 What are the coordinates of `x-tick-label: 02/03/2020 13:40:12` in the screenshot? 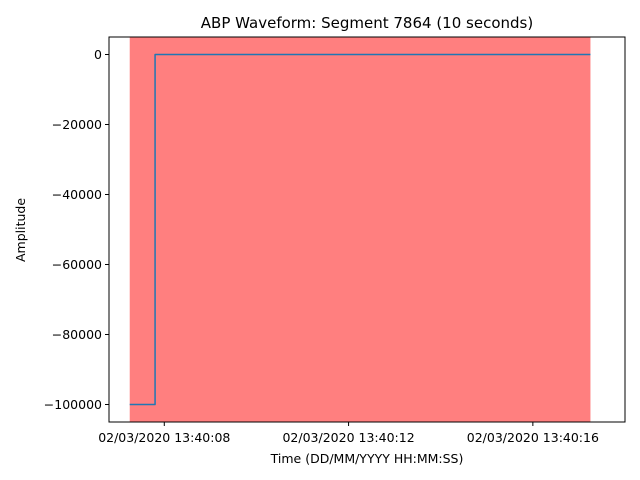 It's located at (348, 437).